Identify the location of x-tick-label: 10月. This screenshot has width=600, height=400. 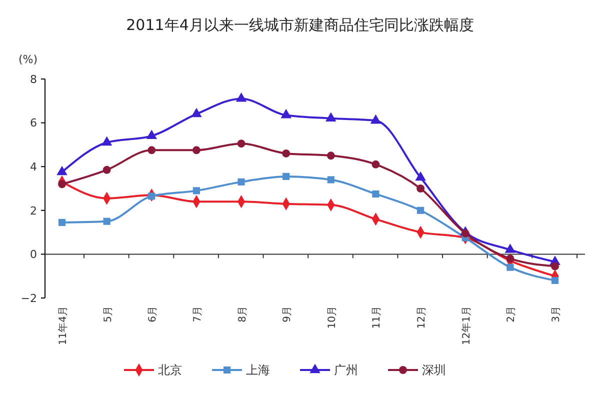
(332, 317).